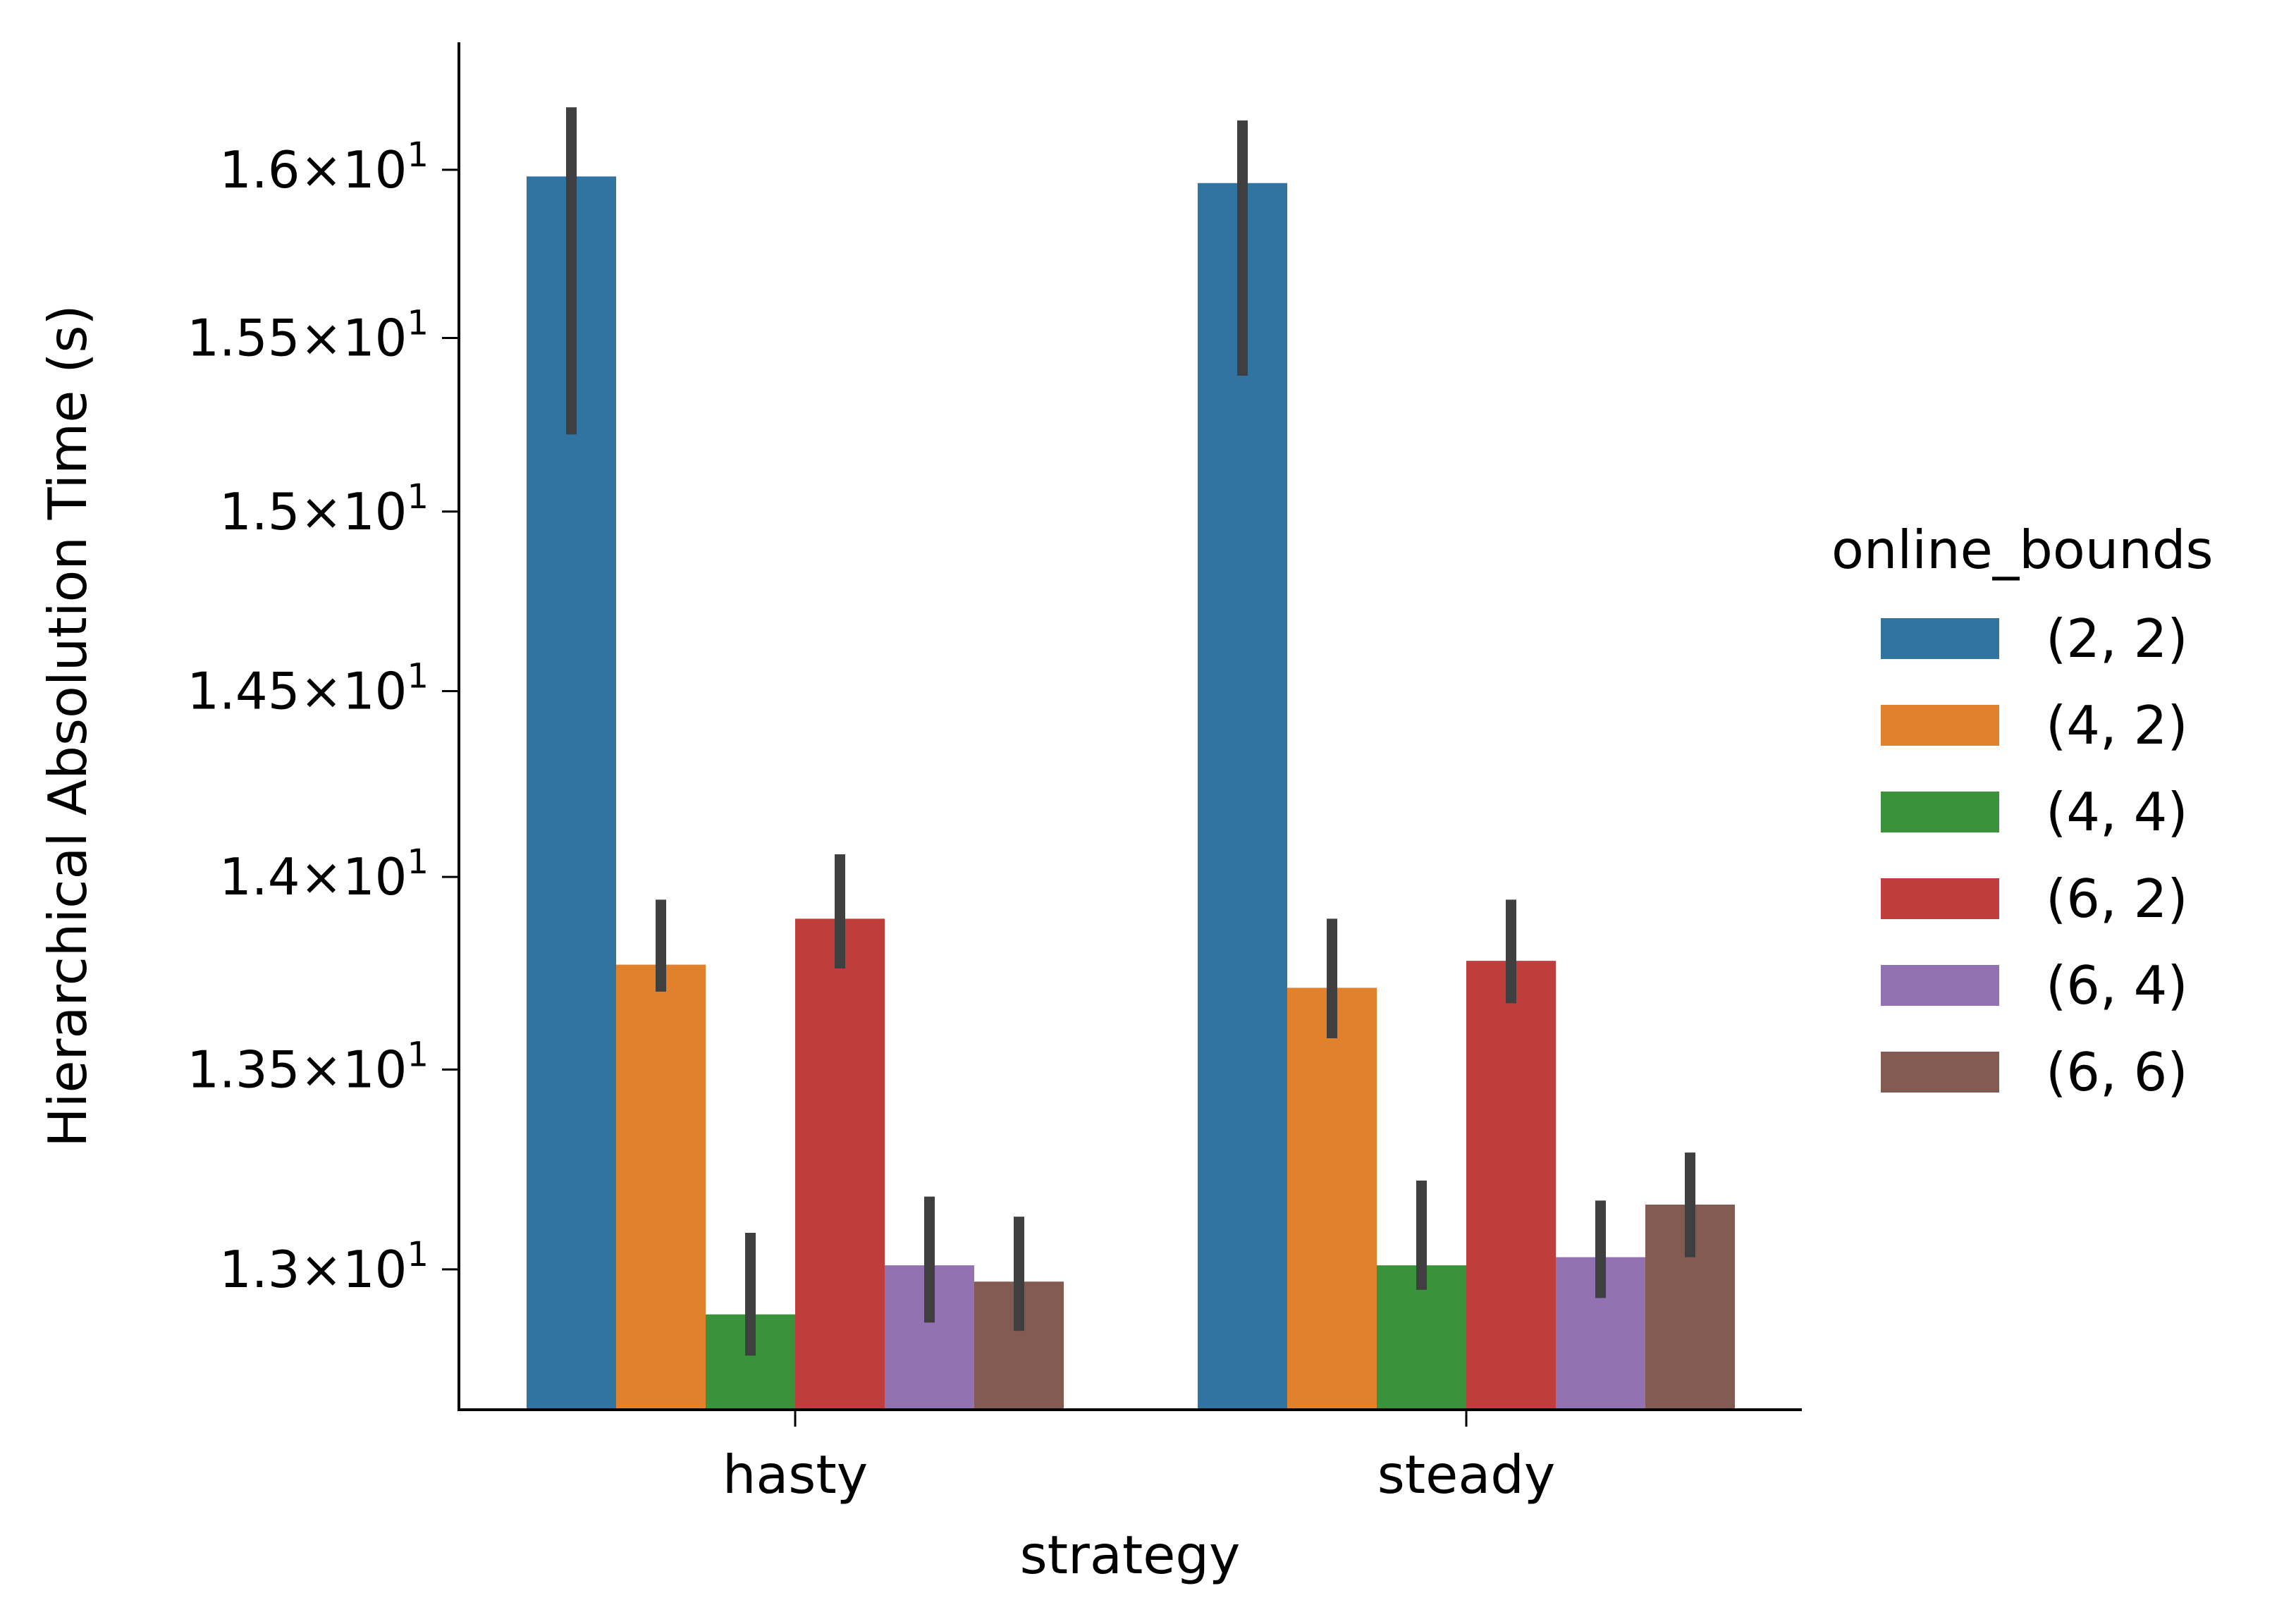  Describe the element at coordinates (308, 688) in the screenshot. I see `y-tick-label: 1.45×101` at that location.